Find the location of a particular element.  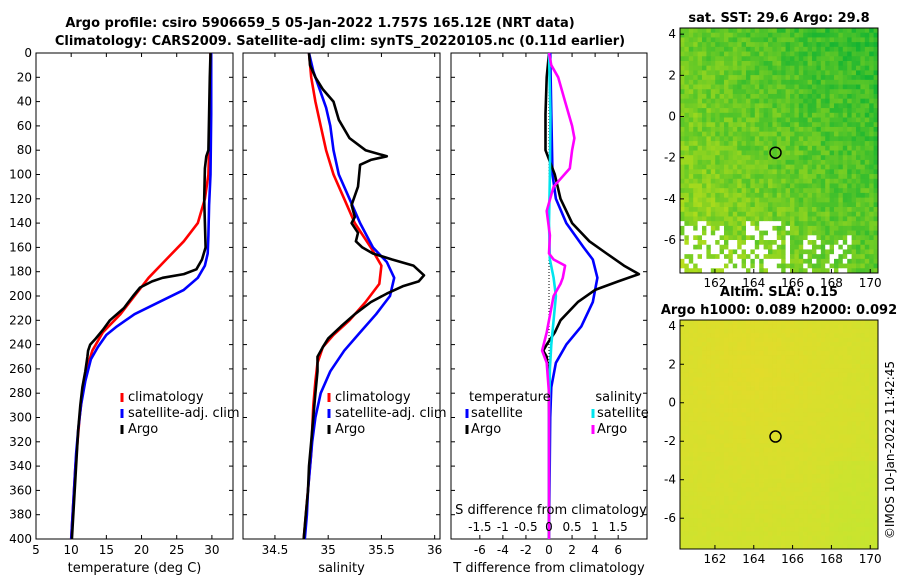

series-line is located at coordinates (141, 296).